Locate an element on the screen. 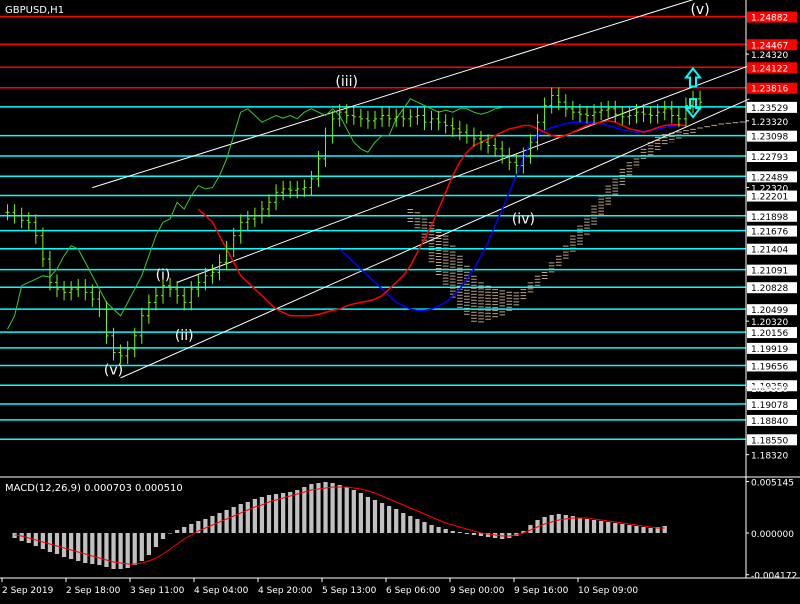 This screenshot has width=800, height=604. y-tick-label: 1.20320 is located at coordinates (769, 323).